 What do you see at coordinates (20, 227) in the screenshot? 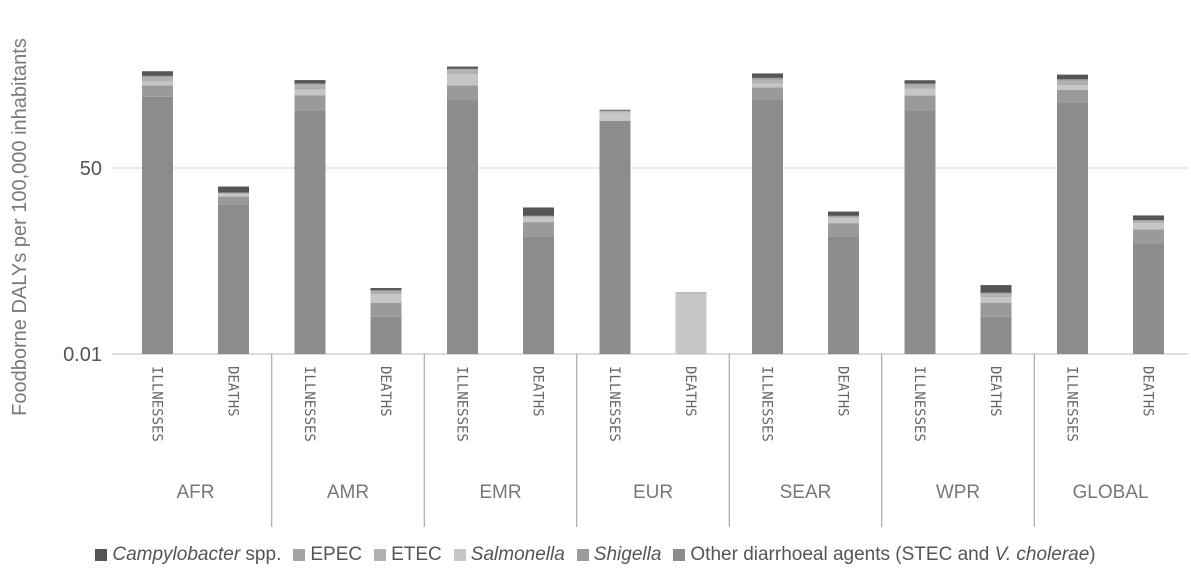
I see `y-axis-label: Foodborne DALYs per 100,000 inhabitants` at bounding box center [20, 227].